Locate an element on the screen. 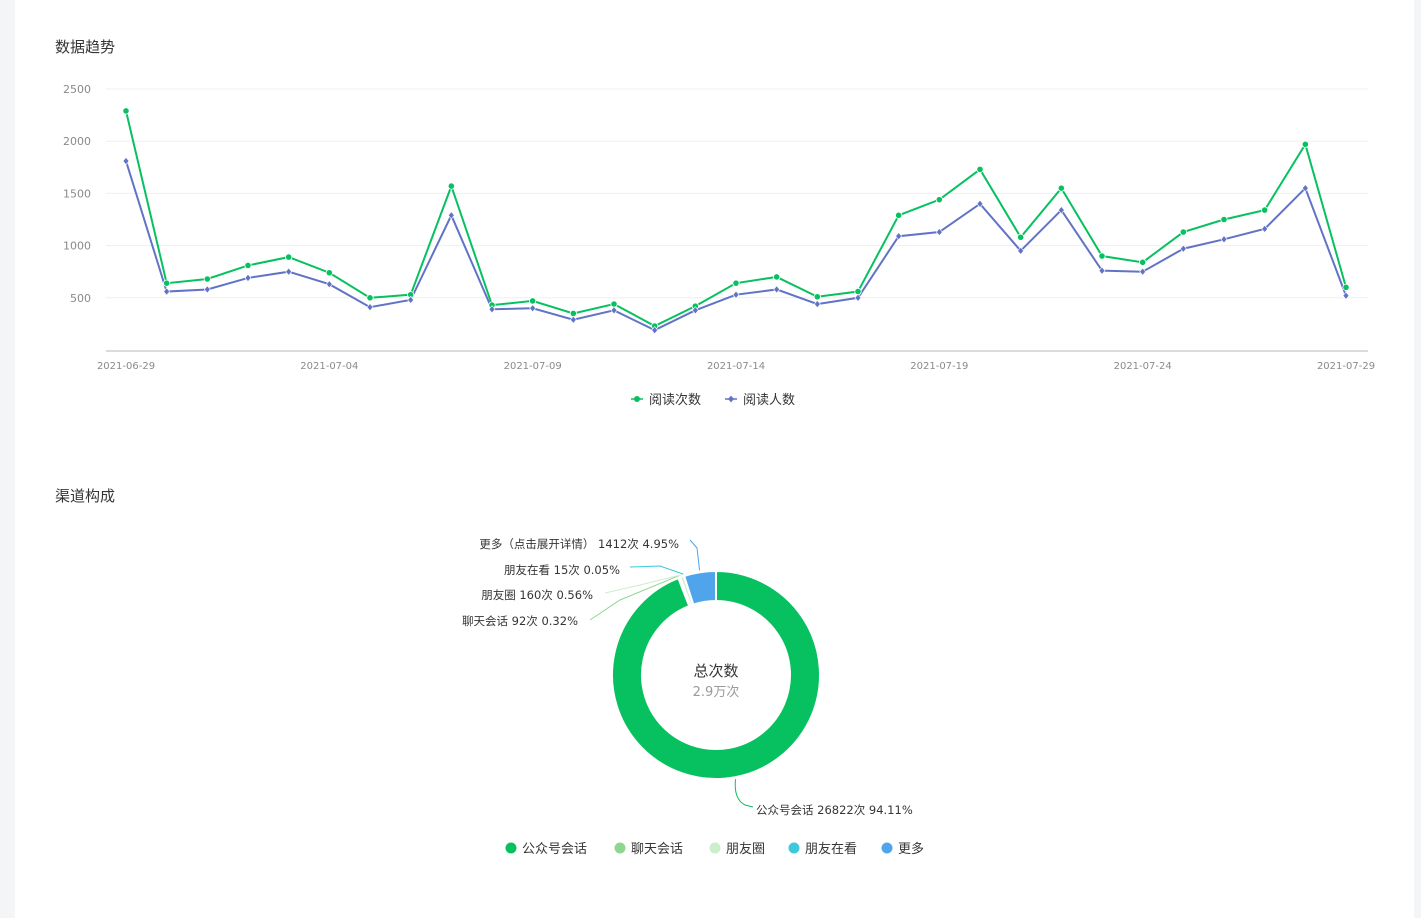 Image resolution: width=1421 pixels, height=918 pixels. legend-label: 朋友圈 is located at coordinates (745, 849).